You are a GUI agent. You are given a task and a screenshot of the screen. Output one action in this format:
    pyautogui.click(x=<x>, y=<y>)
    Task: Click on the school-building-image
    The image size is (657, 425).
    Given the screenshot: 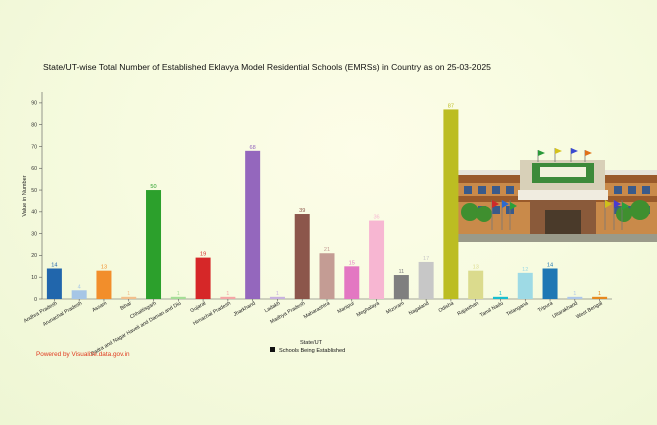 What is the action you would take?
    pyautogui.click(x=557, y=195)
    